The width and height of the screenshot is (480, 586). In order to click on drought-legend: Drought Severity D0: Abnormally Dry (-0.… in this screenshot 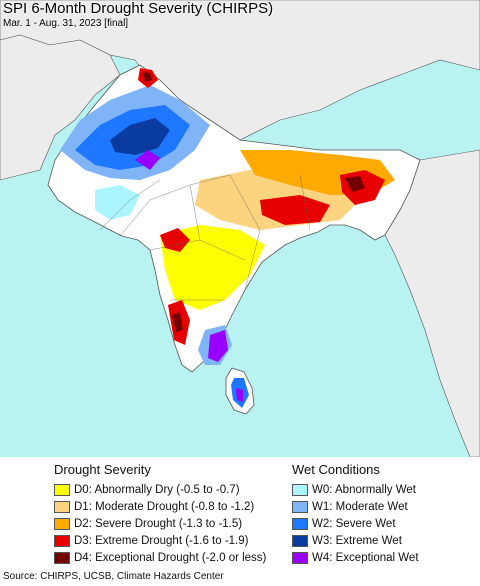, I will do `click(160, 514)`.